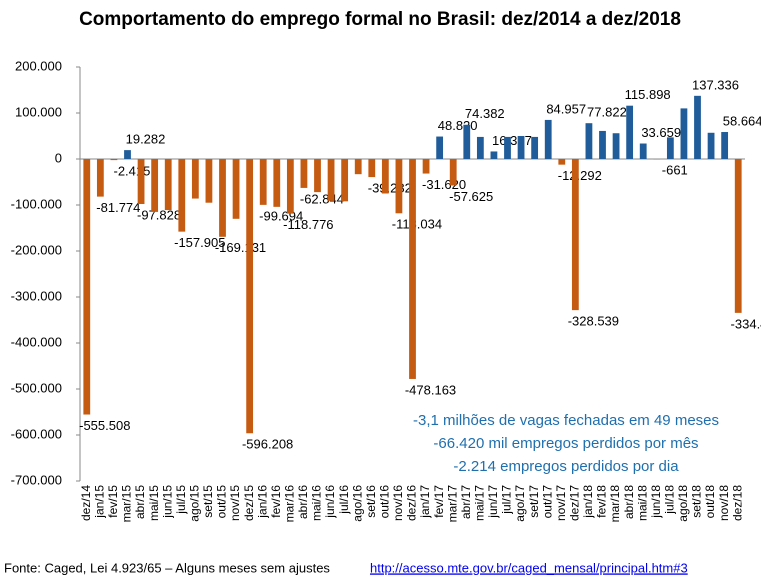 The image size is (761, 588). What do you see at coordinates (317, 503) in the screenshot?
I see `x-tick-label: mai/16` at bounding box center [317, 503].